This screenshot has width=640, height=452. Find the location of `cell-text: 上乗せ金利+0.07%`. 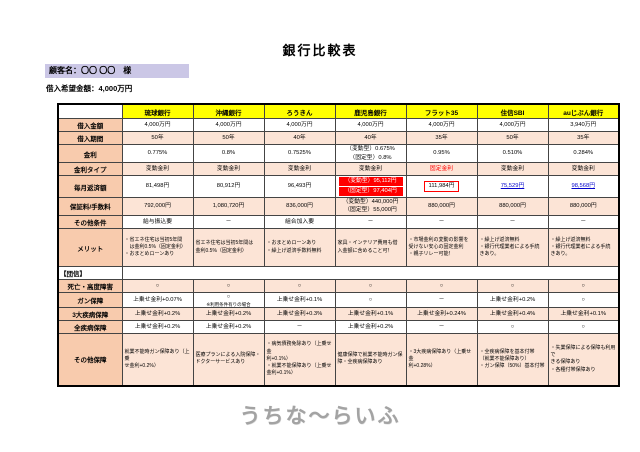

cell-text: 上乗せ金利+0.07% is located at coordinates (157, 299).